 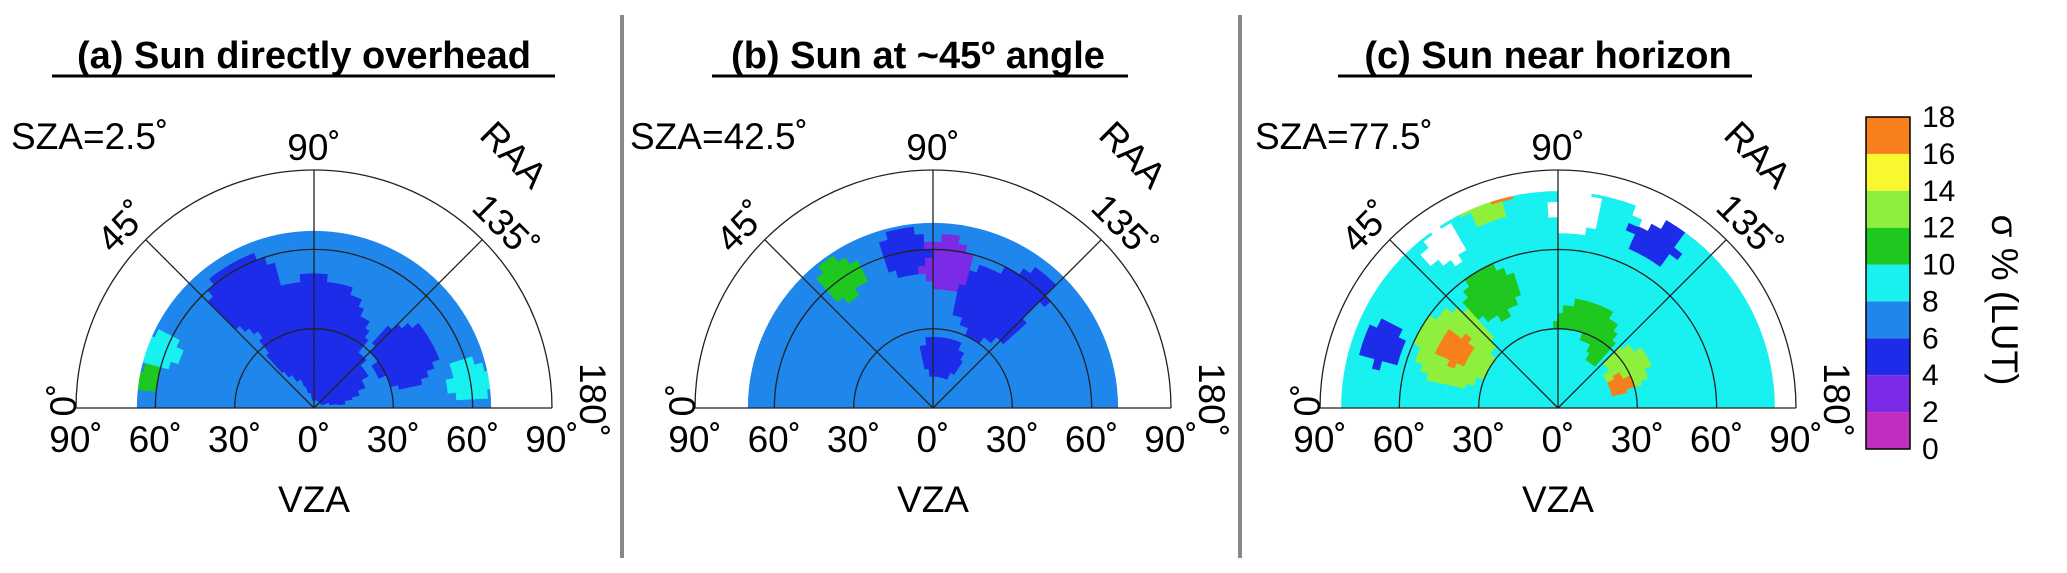 What do you see at coordinates (1478, 439) in the screenshot?
I see `x-tick-label: 30˚` at bounding box center [1478, 439].